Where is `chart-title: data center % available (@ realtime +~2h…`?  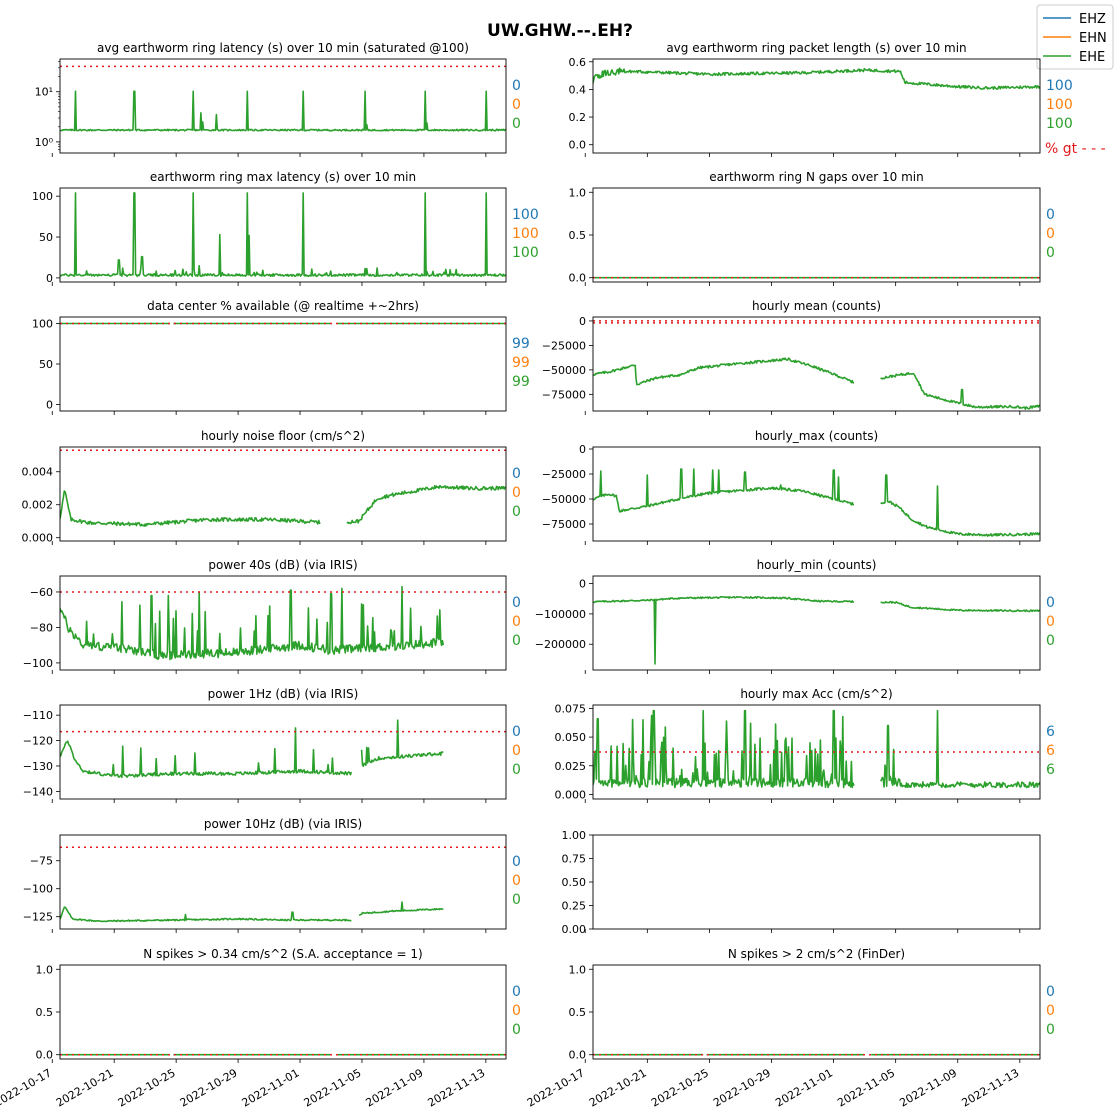 chart-title: data center % available (@ realtime +~2h… is located at coordinates (283, 306).